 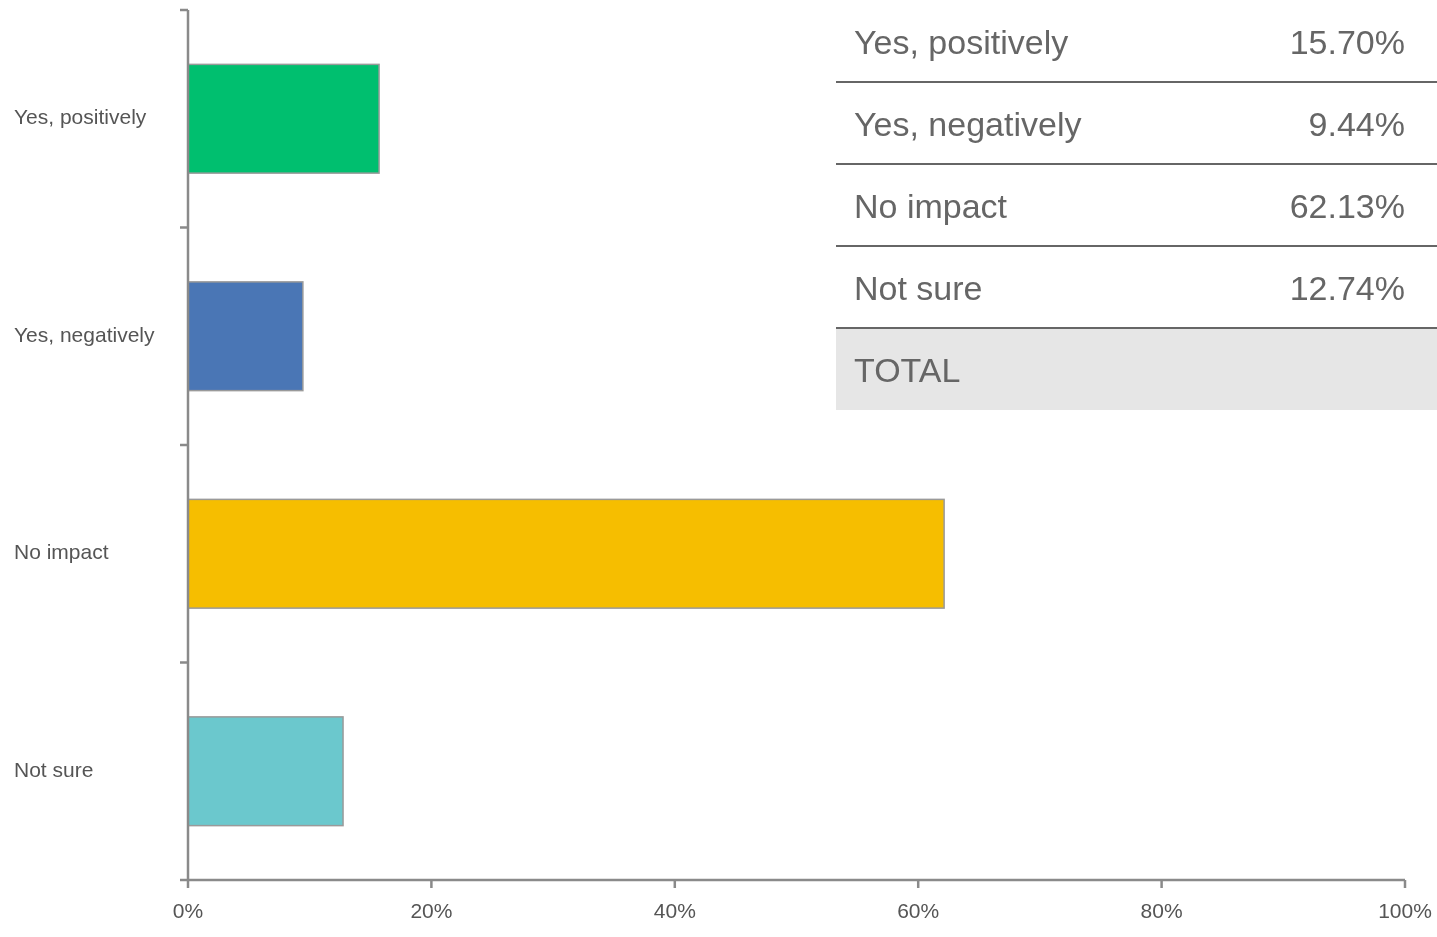 What do you see at coordinates (931, 205) in the screenshot?
I see `category-label: No impact` at bounding box center [931, 205].